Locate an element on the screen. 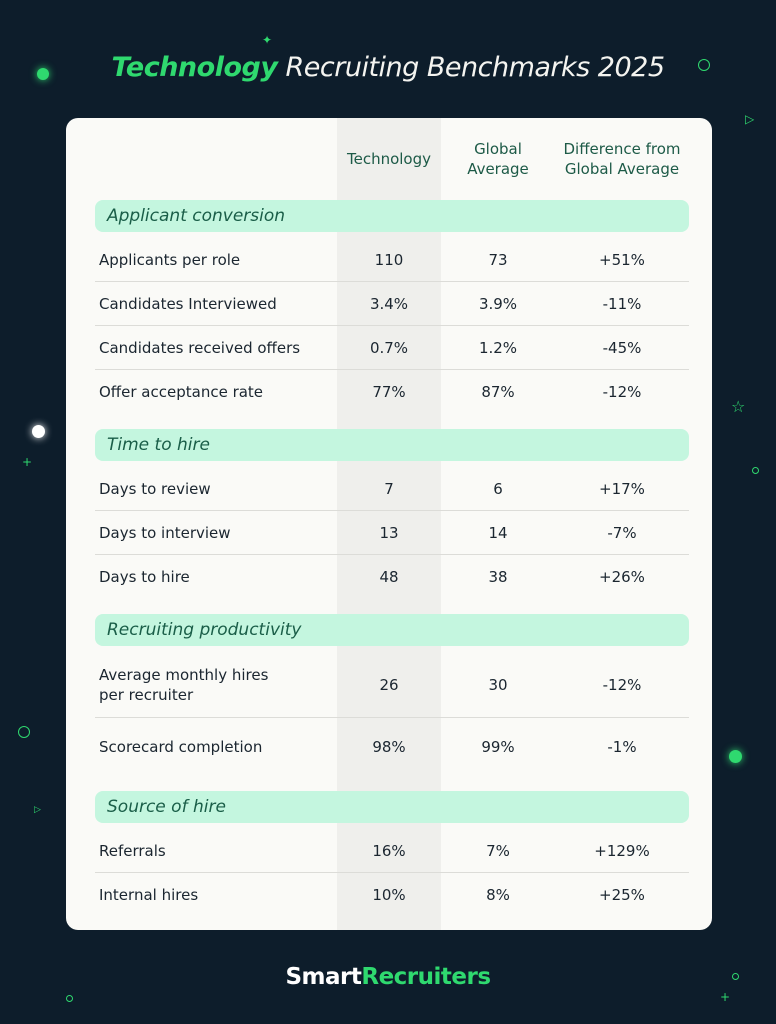 This screenshot has height=1024, width=776. technology-value: 26 is located at coordinates (389, 684).